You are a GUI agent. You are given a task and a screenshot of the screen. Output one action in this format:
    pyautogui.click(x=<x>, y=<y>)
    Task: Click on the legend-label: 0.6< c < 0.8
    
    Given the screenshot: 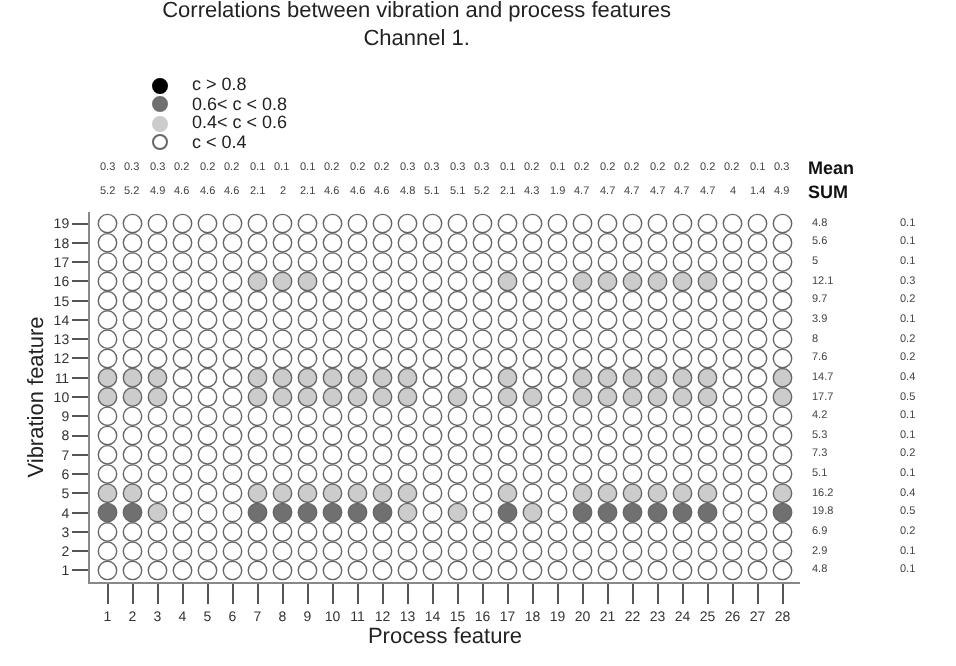 What is the action you would take?
    pyautogui.click(x=240, y=103)
    